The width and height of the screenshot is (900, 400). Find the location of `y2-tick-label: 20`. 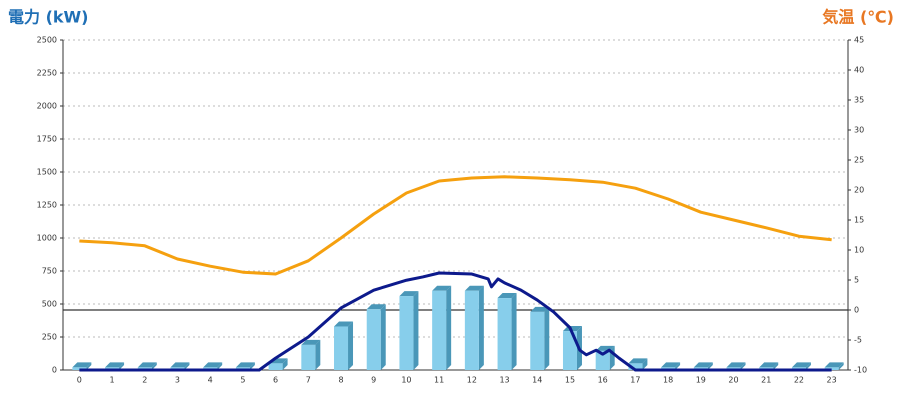

y2-tick-label: 20 is located at coordinates (859, 190).